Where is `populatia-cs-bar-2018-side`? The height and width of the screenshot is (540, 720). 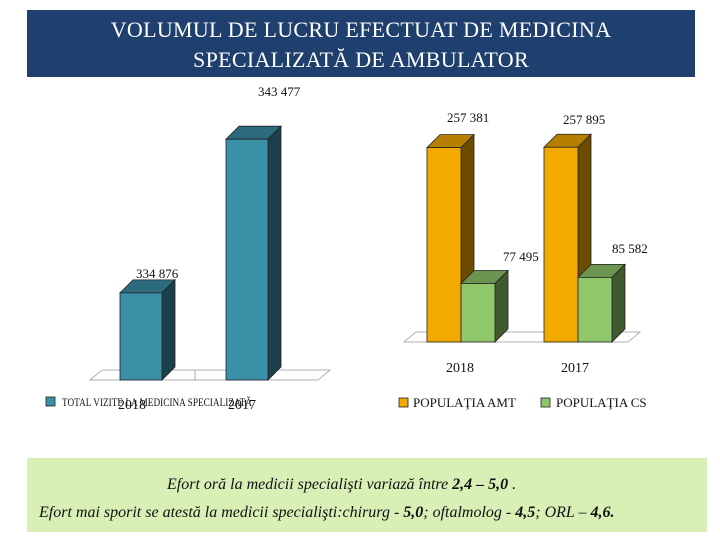
populatia-cs-bar-2018-side is located at coordinates (501, 306).